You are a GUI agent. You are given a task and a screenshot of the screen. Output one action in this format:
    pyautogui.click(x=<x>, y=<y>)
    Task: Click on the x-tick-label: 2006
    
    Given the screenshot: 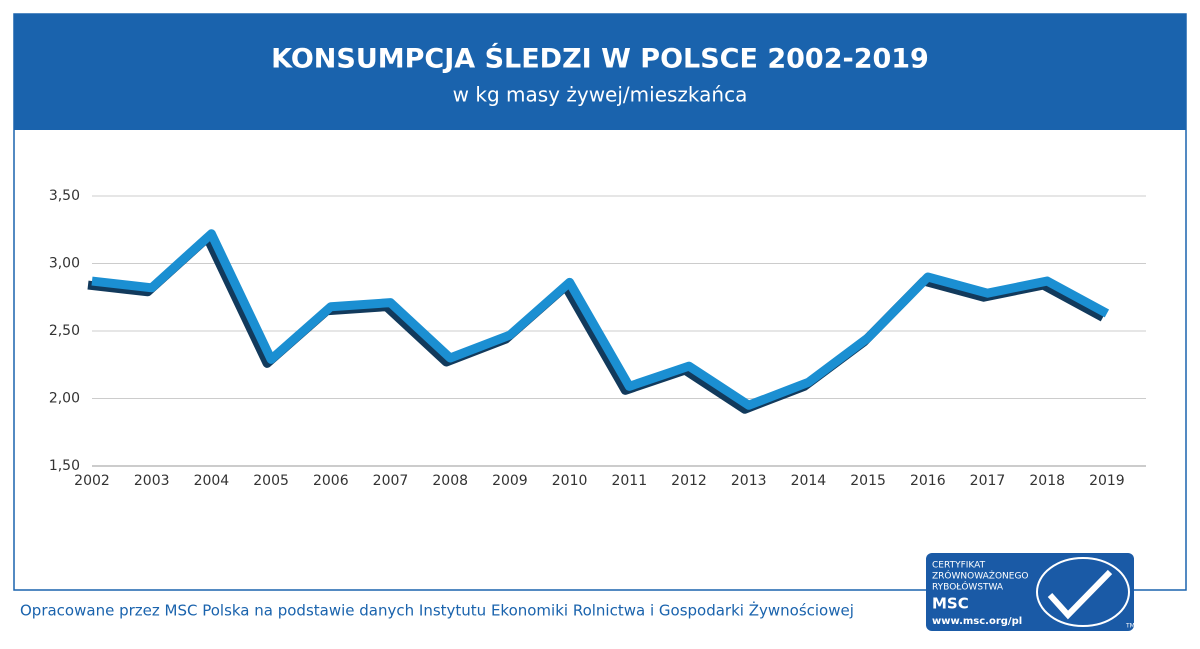 What is the action you would take?
    pyautogui.click(x=331, y=481)
    